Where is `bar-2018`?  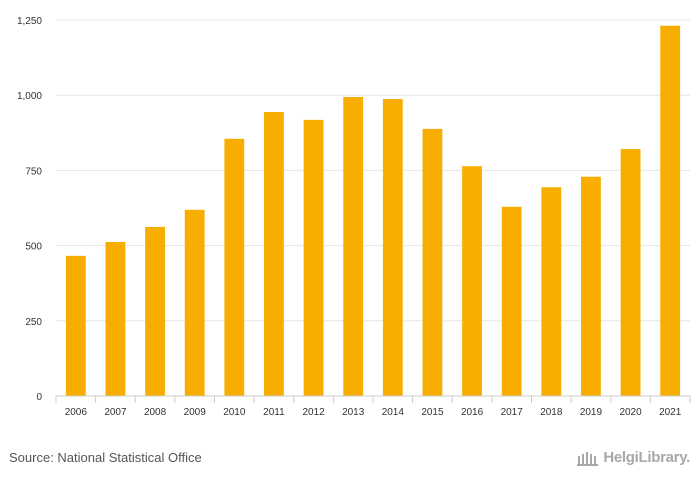 bar-2018 is located at coordinates (551, 291).